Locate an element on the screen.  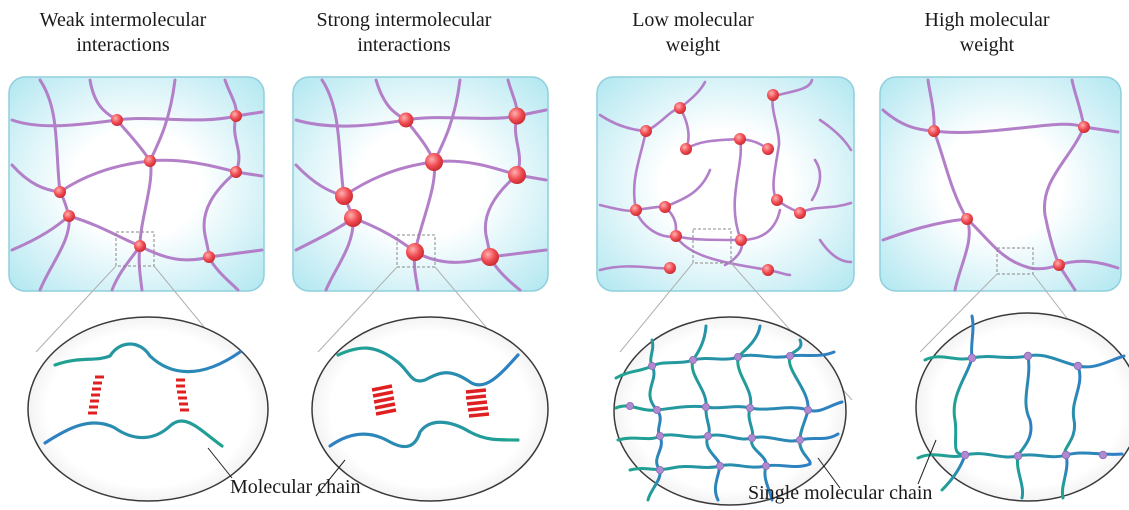
panel-strong-interactions is located at coordinates (420, 238).